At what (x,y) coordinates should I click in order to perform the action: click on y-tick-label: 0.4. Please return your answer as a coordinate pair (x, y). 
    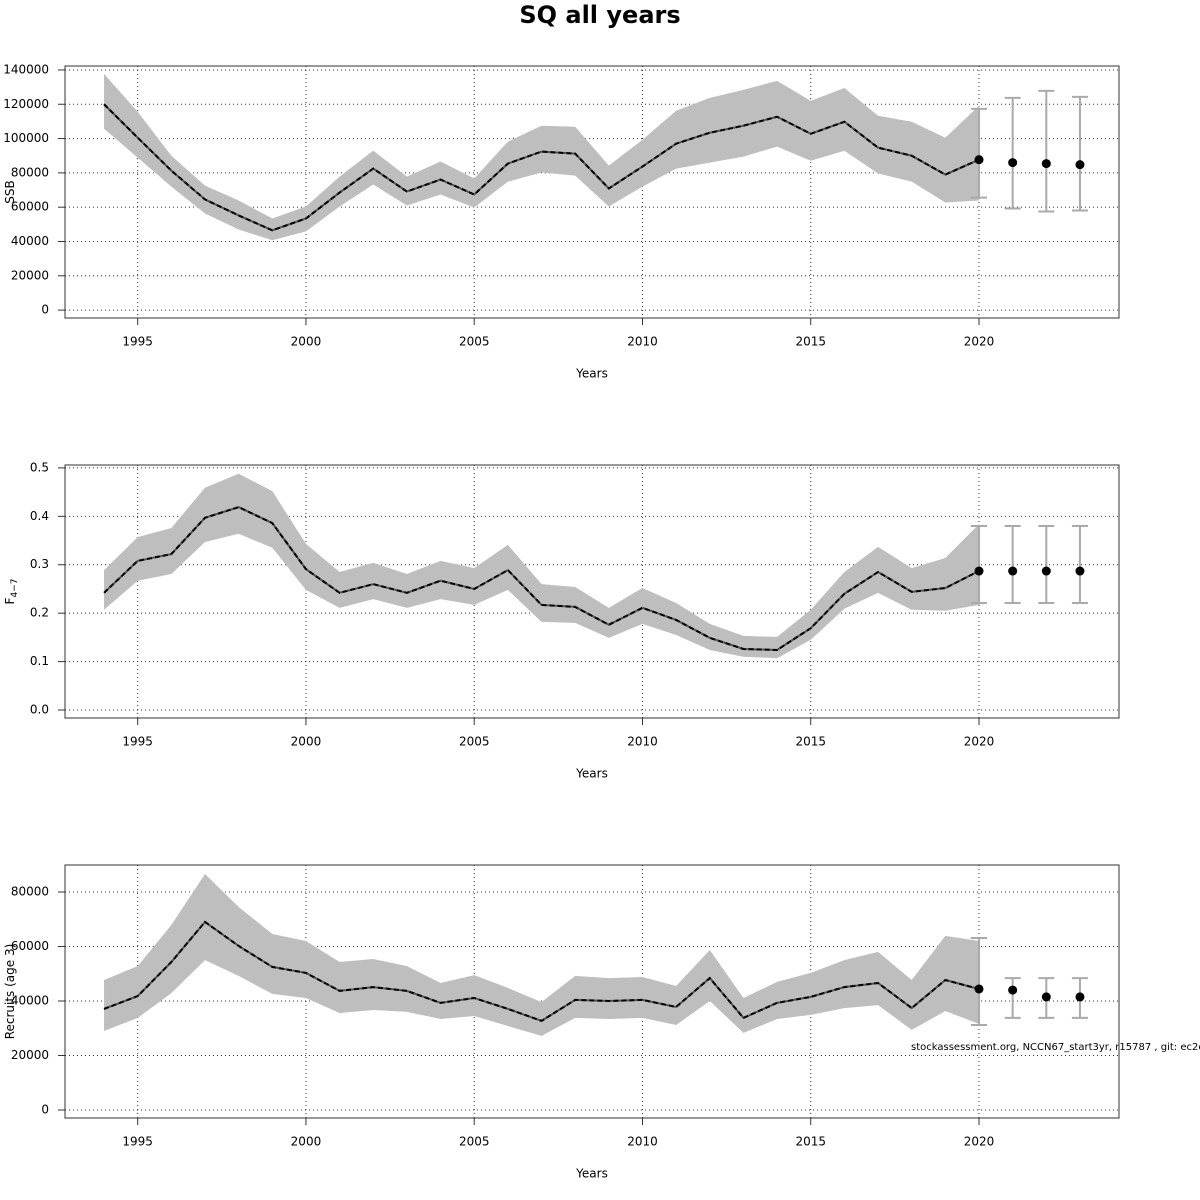
    Looking at the image, I should click on (39, 516).